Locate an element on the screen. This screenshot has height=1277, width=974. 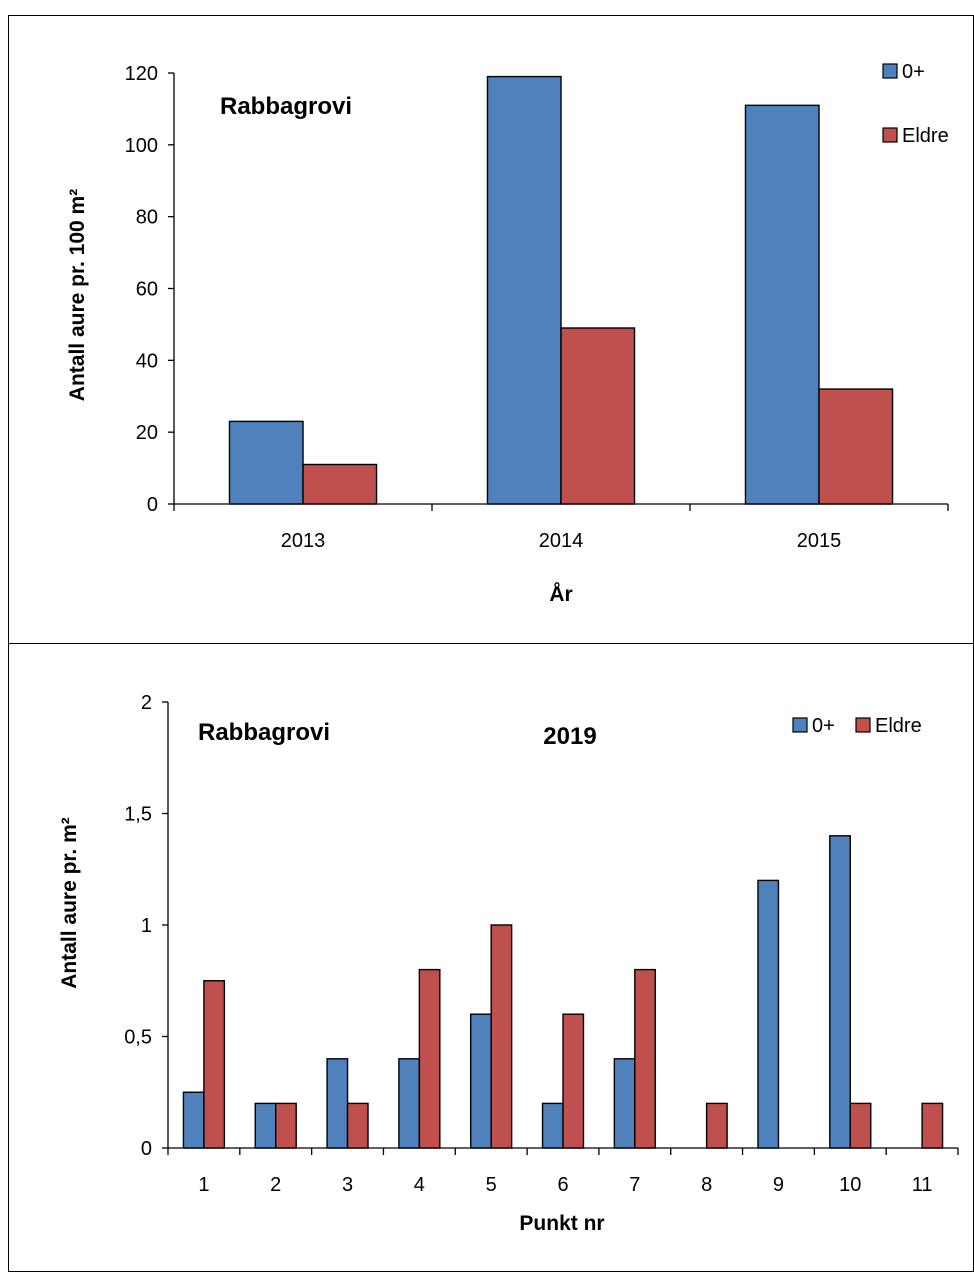
chart2-legend: 0+ Eldre is located at coordinates (857, 726).